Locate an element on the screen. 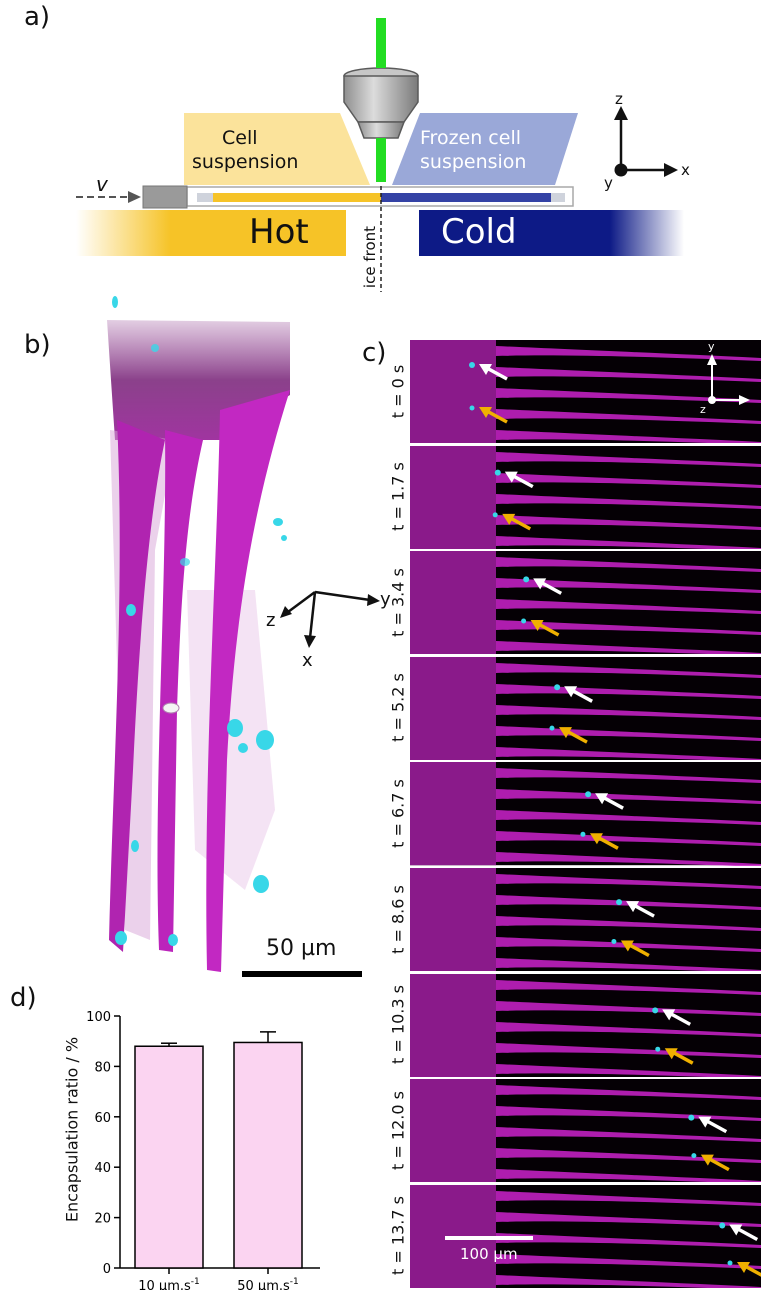 This screenshot has height=1297, width=761. panel-b-letter: b) is located at coordinates (37, 345).